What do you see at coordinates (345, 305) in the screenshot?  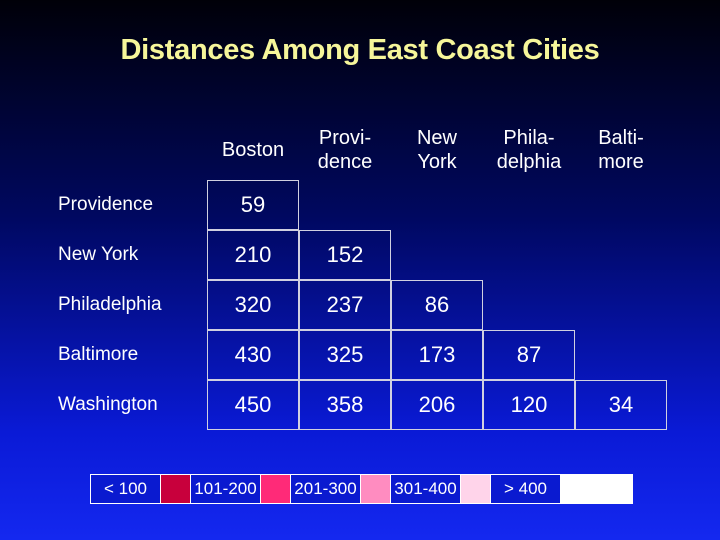 I see `distance-cell: 237` at bounding box center [345, 305].